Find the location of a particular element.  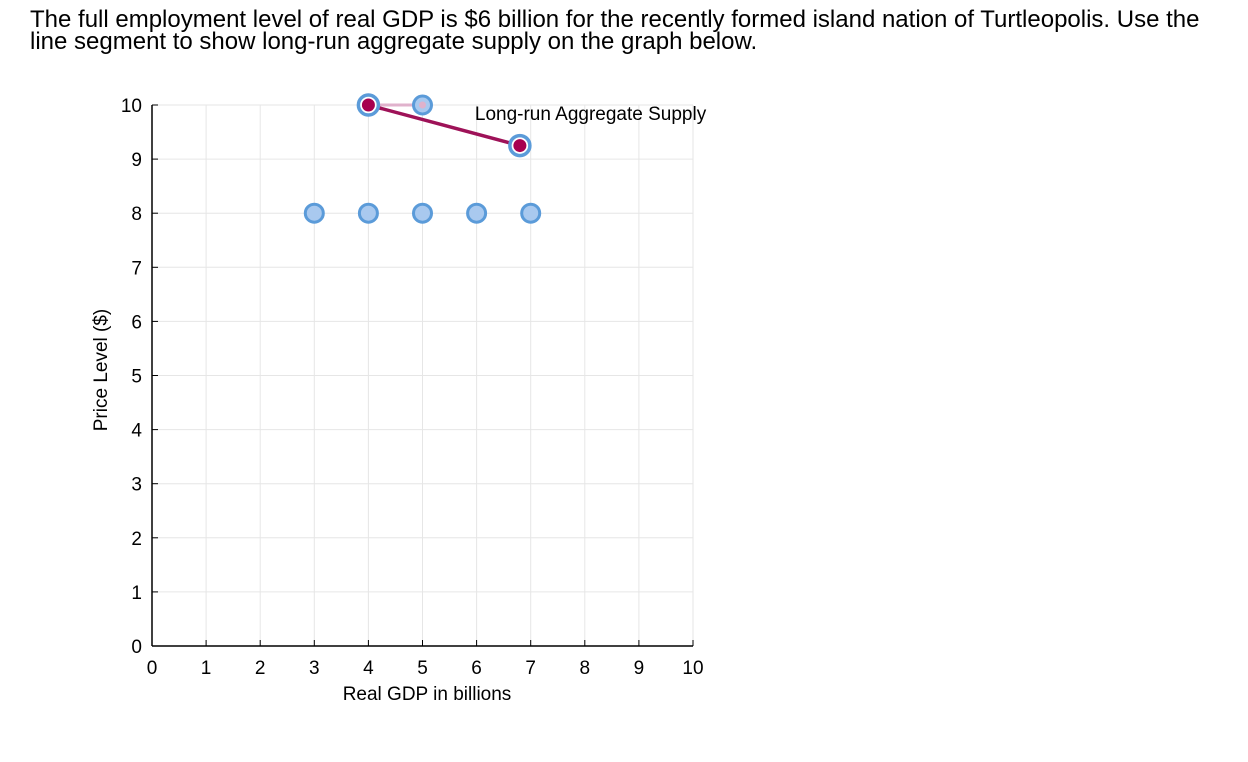

lras-segment is located at coordinates (444, 125).